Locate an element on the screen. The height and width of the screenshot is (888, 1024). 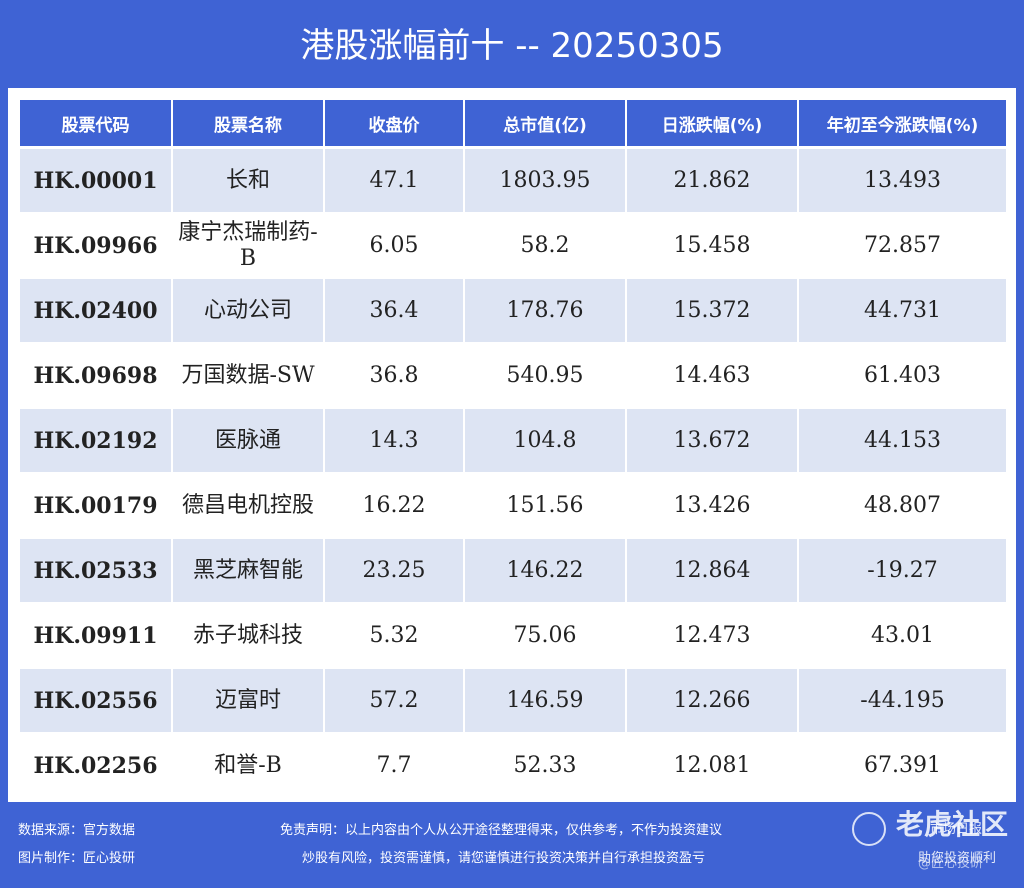
disclaimer-line-1: 免责声明：以上内容由个人从公开途径整理得来，仅供参考，不作为投资建议 is located at coordinates (501, 830).